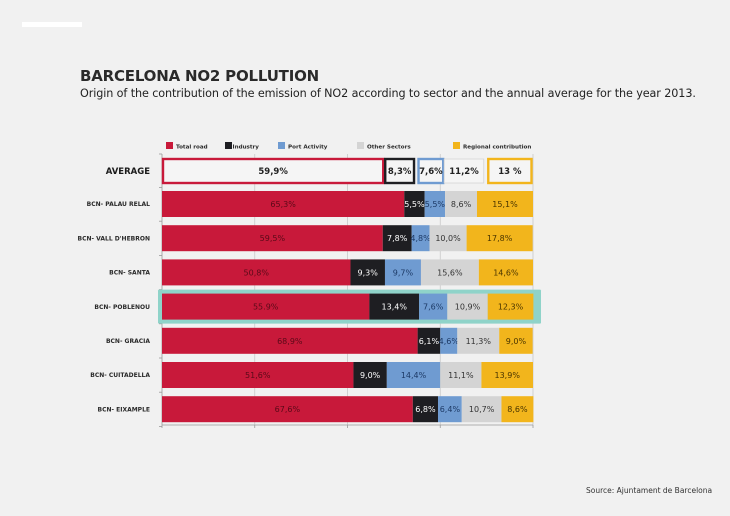 The width and height of the screenshot is (730, 516). I want to click on category-label: BCN- CUITADELLA, so click(120, 375).